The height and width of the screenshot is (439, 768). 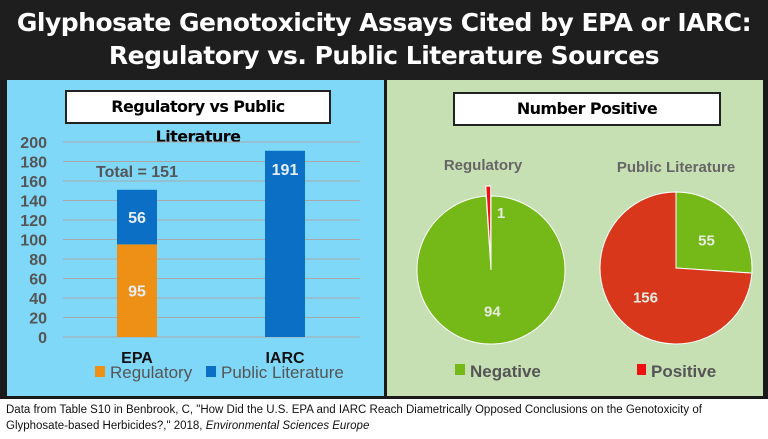 What do you see at coordinates (33, 143) in the screenshot?
I see `y-tick-label: 200` at bounding box center [33, 143].